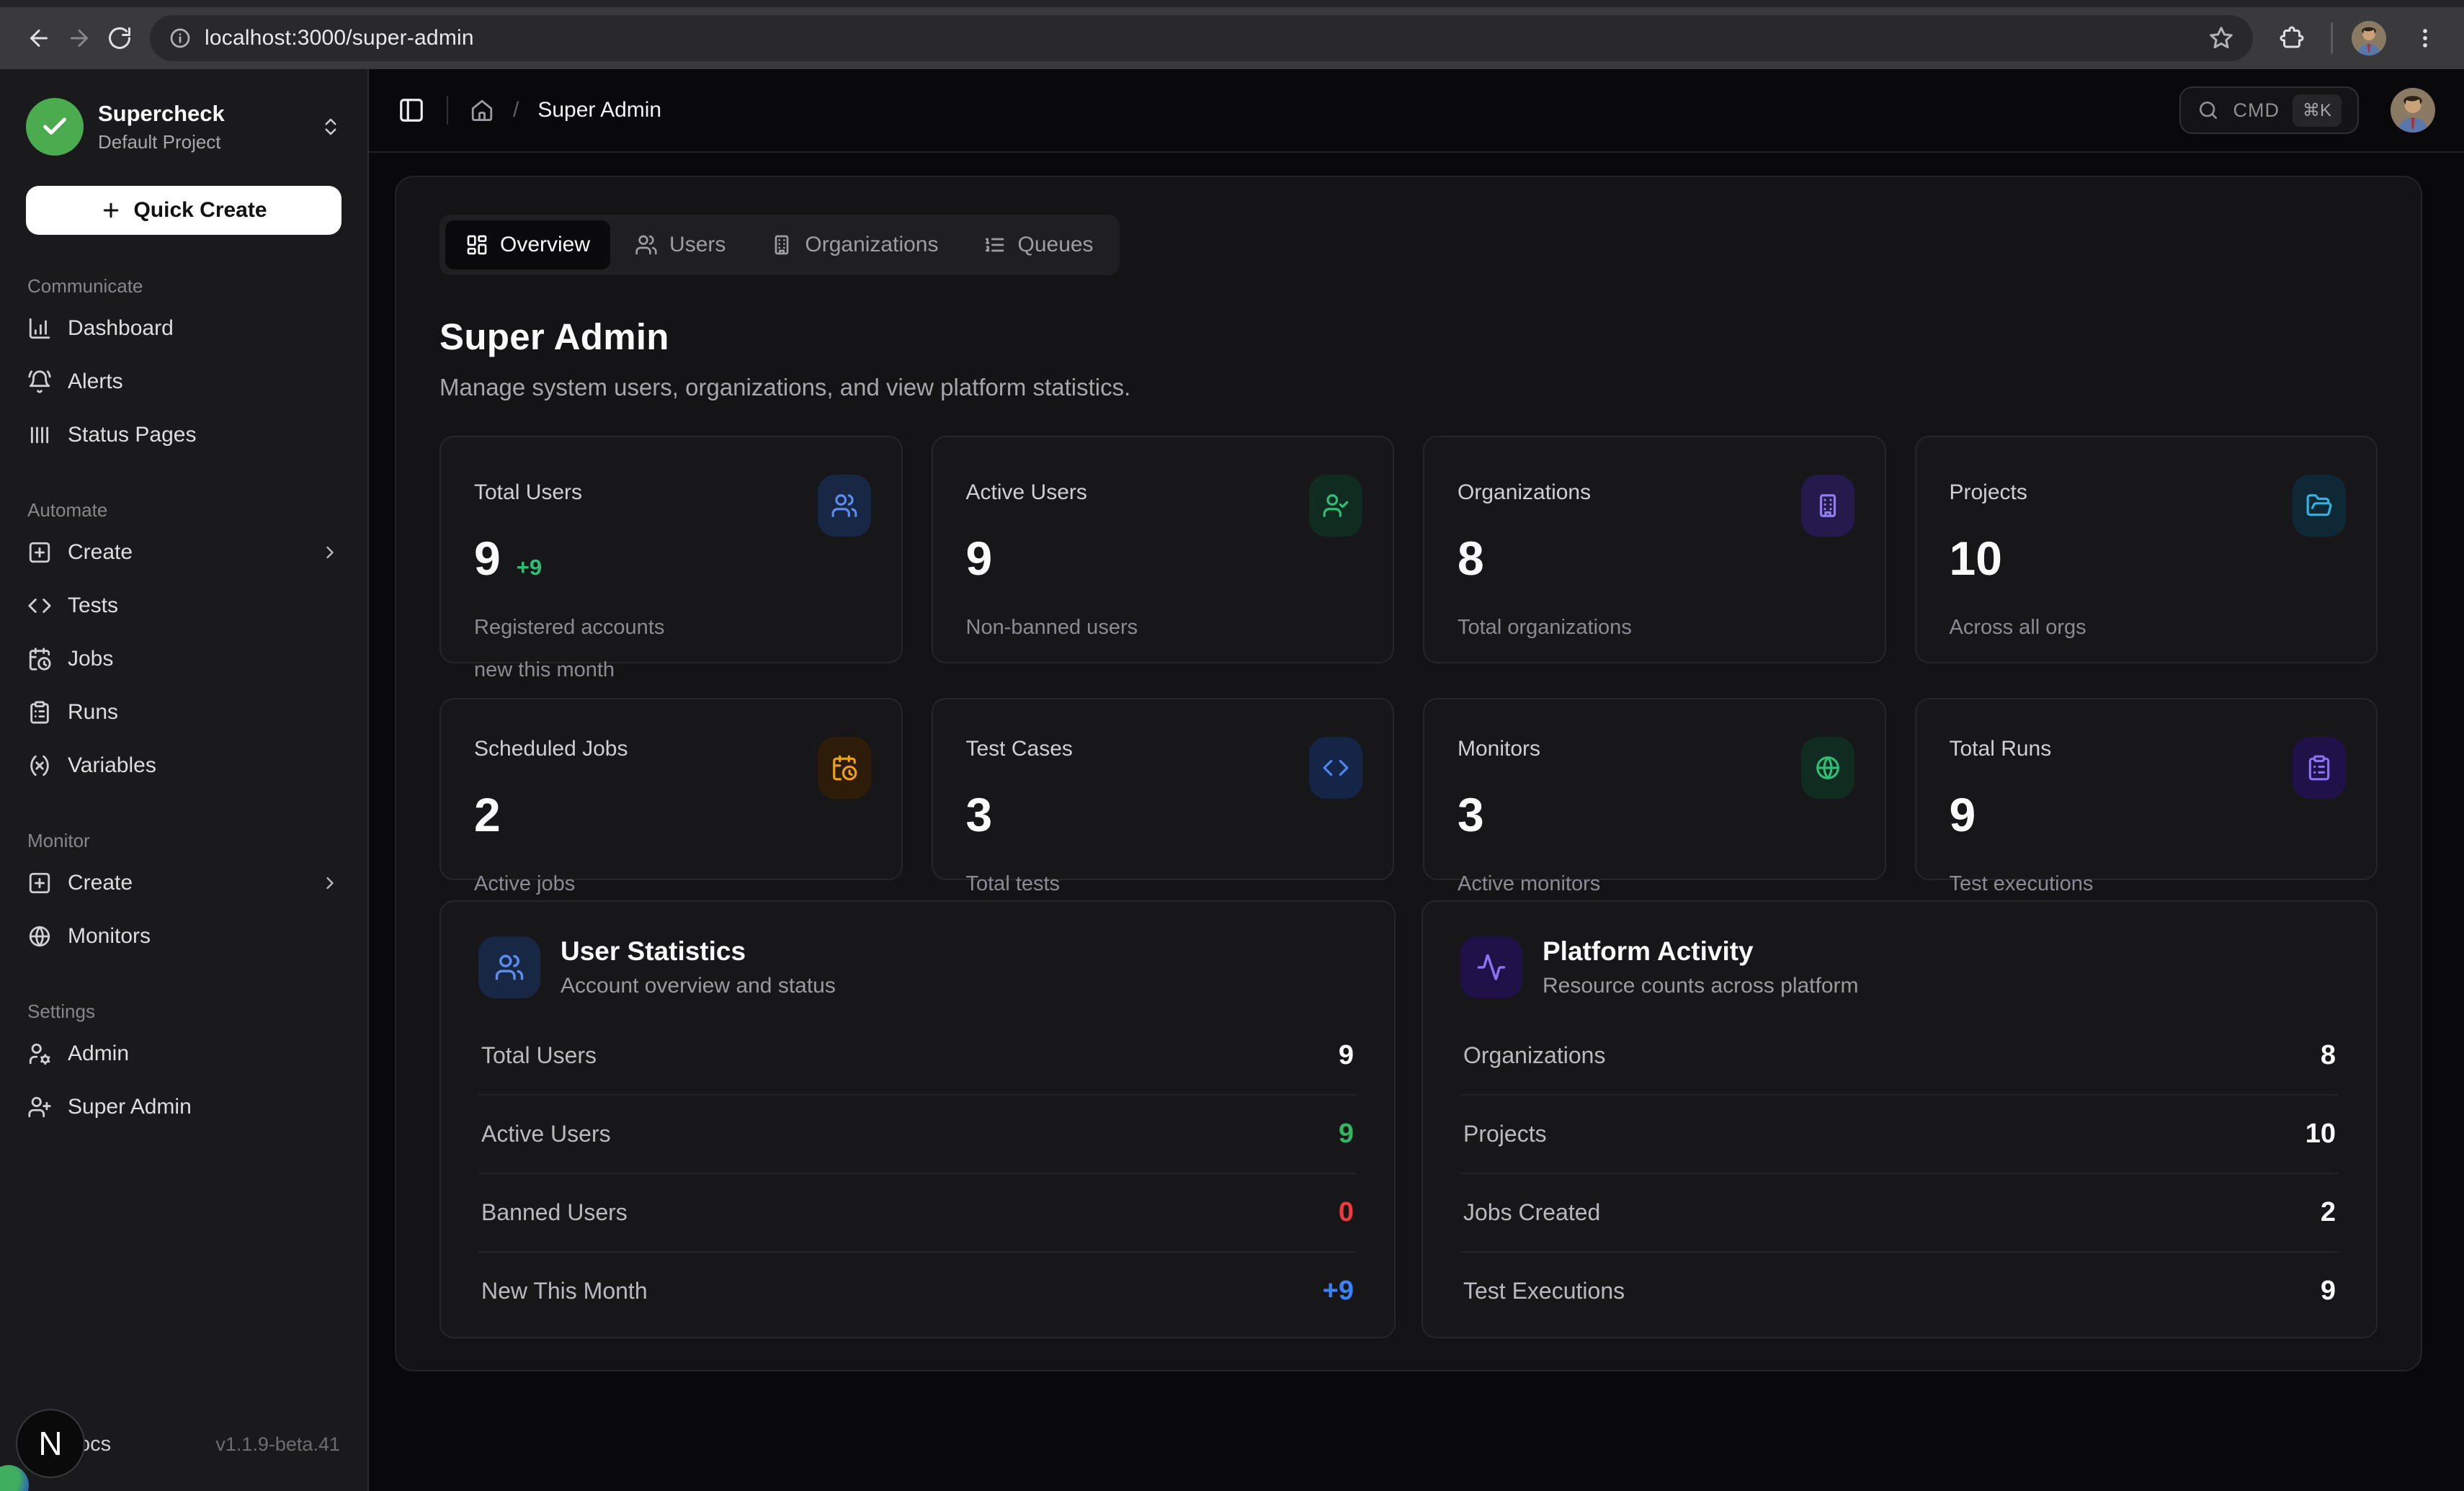  Describe the element at coordinates (39, 381) in the screenshot. I see `bell-ring-icon` at that location.